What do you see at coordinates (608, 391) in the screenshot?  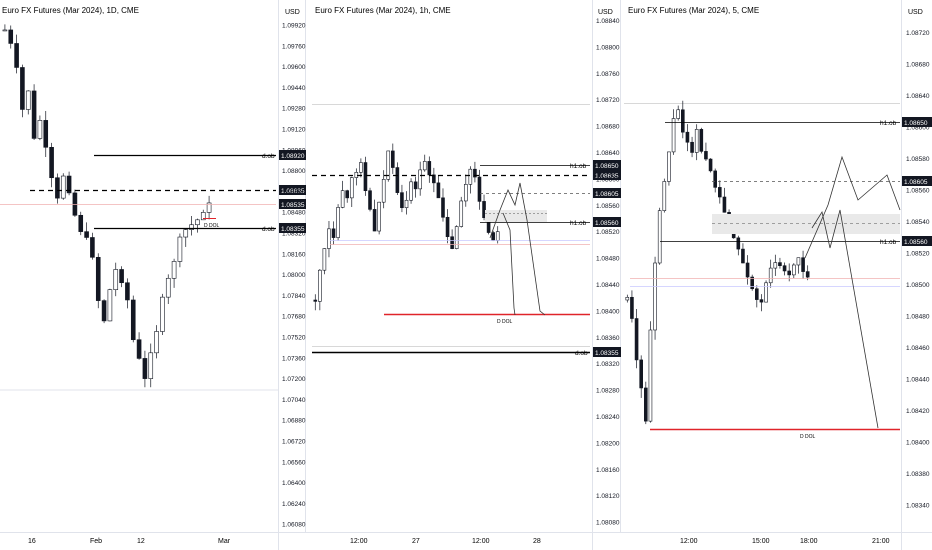 I see `price-tick: 1.08280` at bounding box center [608, 391].